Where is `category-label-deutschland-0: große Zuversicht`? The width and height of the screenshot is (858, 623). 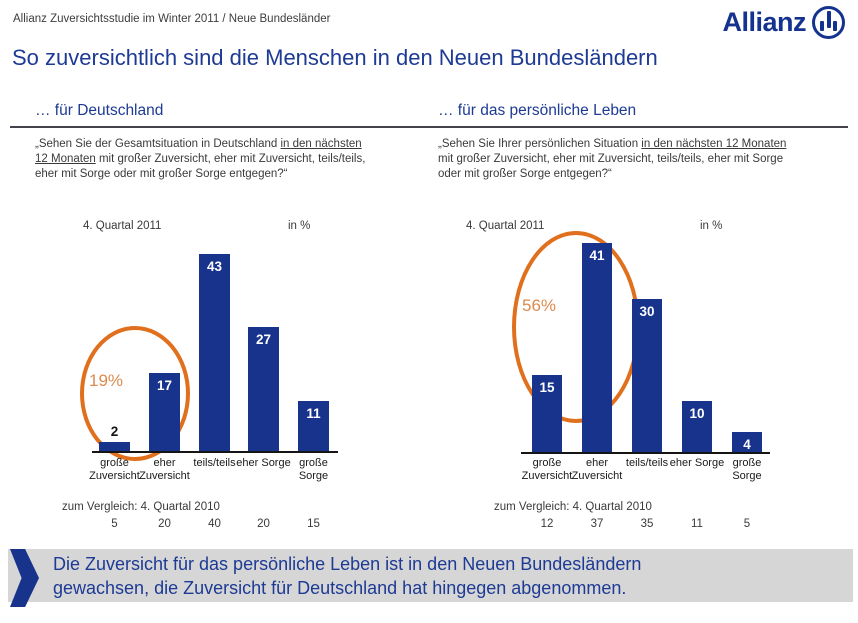
category-label-deutschland-0: große Zuversicht is located at coordinates (114, 469).